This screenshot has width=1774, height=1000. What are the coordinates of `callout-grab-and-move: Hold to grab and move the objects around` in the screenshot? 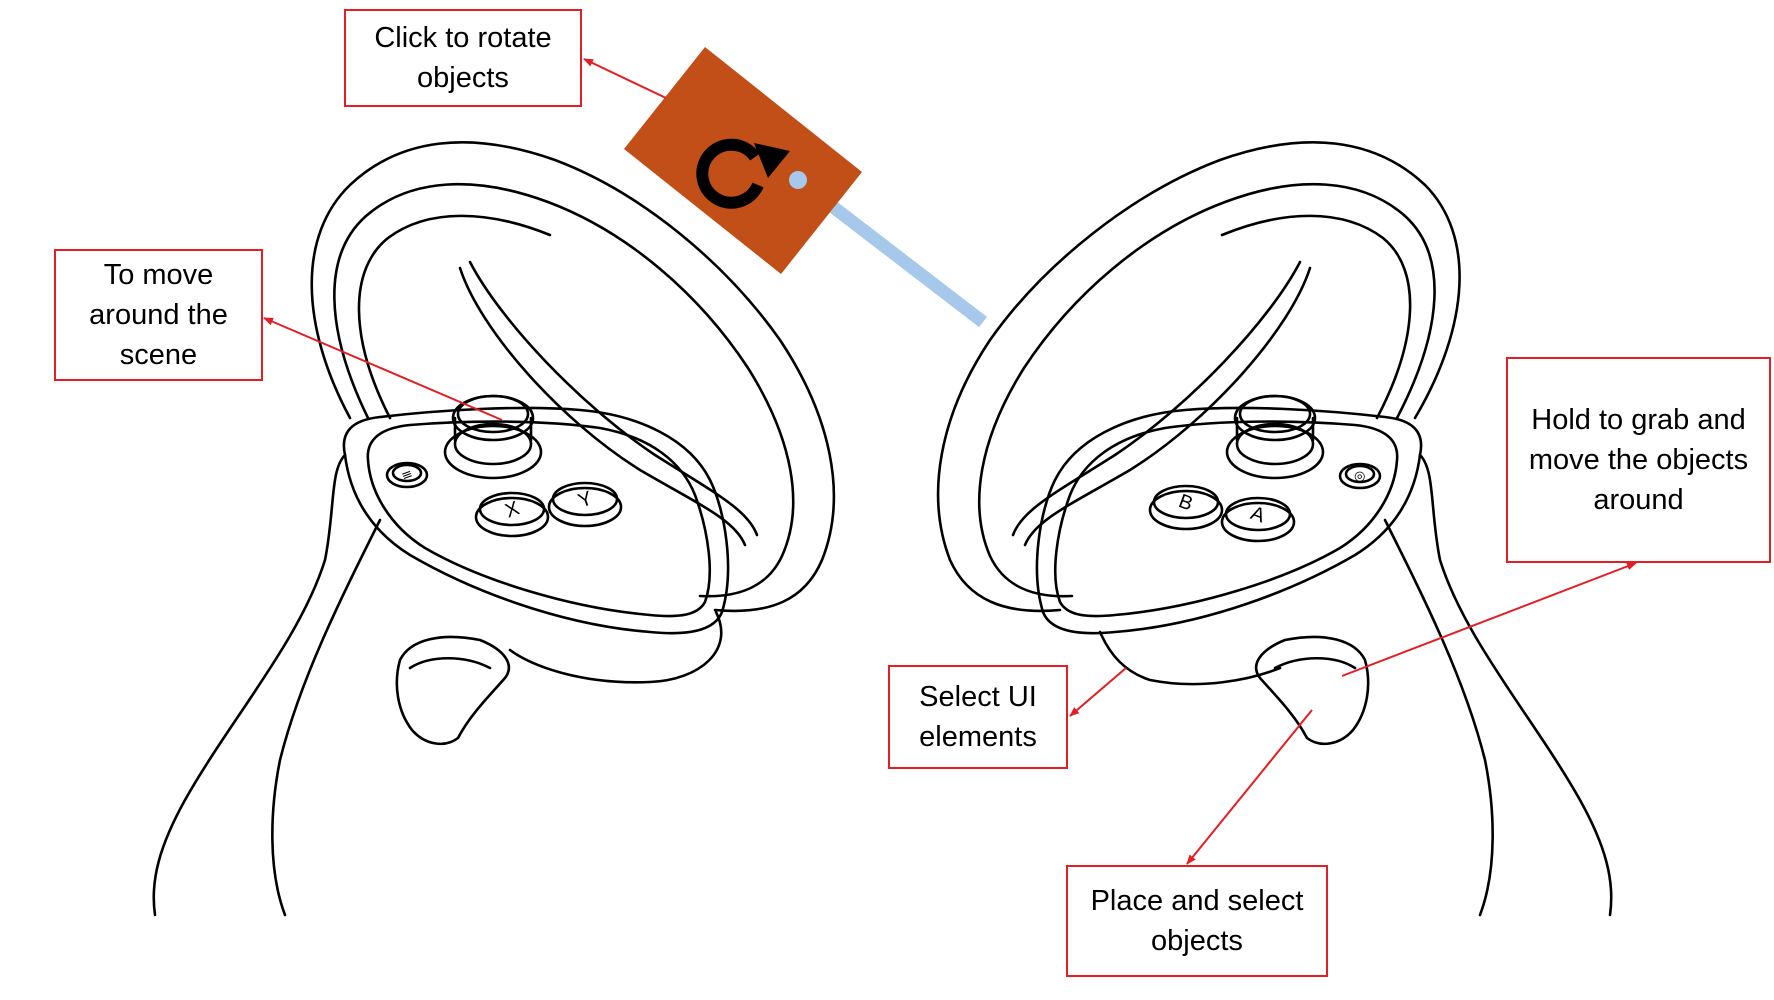 It's located at (1638, 460).